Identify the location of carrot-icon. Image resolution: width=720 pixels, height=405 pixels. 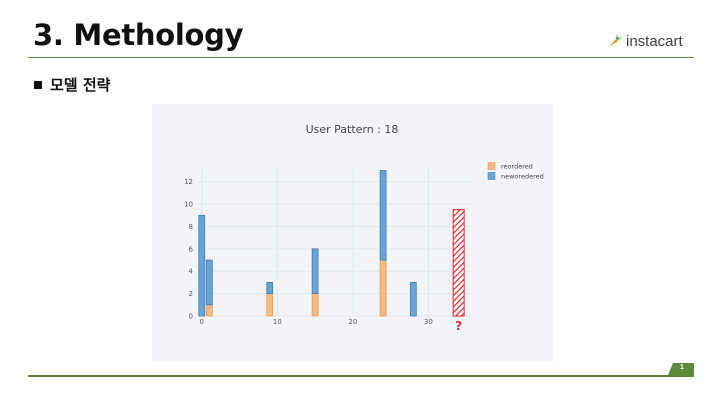
(615, 40).